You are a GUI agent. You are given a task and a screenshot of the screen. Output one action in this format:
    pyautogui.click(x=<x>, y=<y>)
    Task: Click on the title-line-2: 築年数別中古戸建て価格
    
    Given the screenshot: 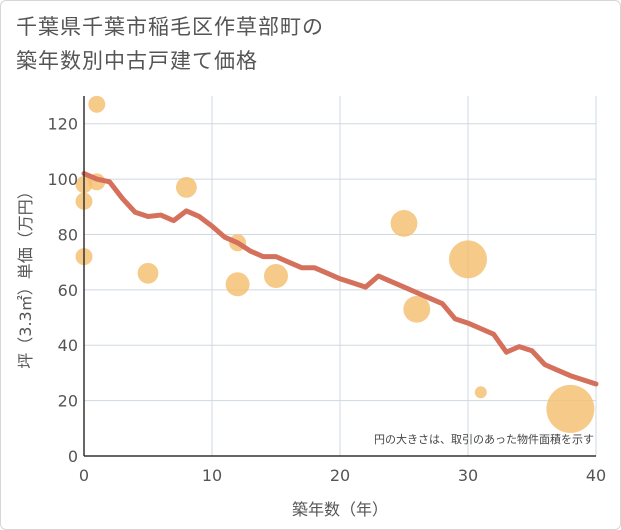 What is the action you would take?
    pyautogui.click(x=137, y=61)
    